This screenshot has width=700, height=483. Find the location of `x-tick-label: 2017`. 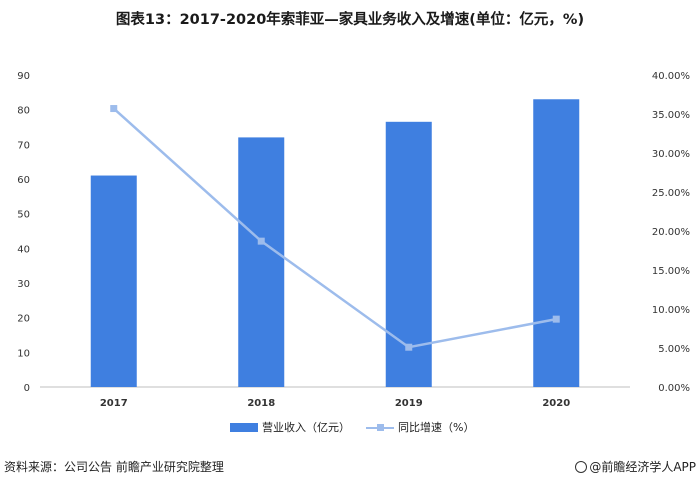

x-tick-label: 2017 is located at coordinates (114, 403).